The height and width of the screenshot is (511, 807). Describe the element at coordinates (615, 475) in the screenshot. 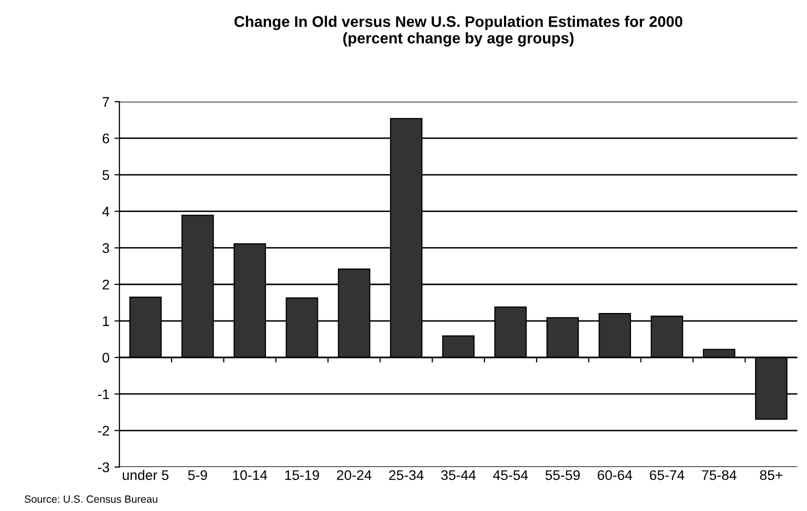

I see `x-tick-label: 60-64` at that location.